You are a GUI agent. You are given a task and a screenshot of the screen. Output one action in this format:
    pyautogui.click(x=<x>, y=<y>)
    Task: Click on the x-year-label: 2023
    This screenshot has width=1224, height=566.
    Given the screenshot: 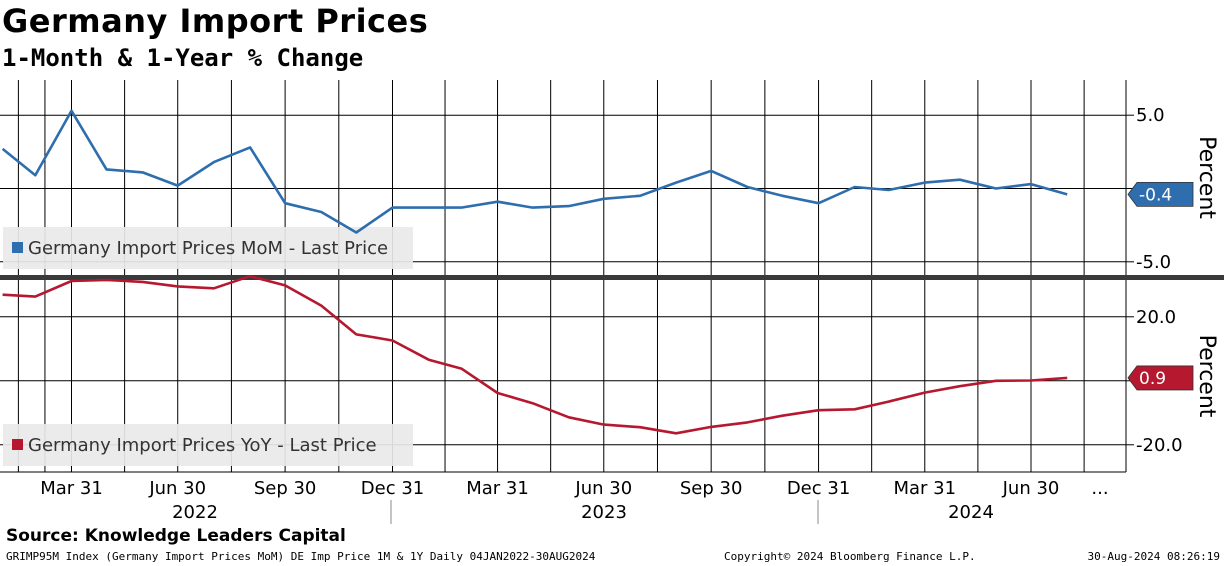 What is the action you would take?
    pyautogui.click(x=604, y=512)
    